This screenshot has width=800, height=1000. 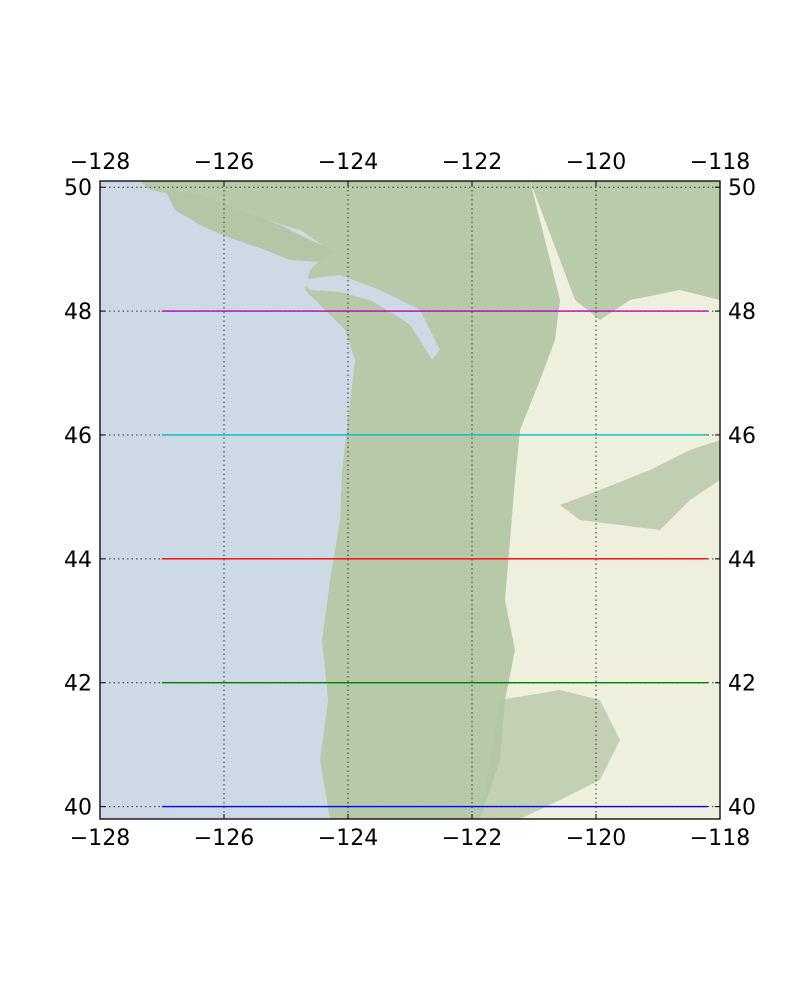 What do you see at coordinates (370, 317) in the screenshot?
I see `water-area` at bounding box center [370, 317].